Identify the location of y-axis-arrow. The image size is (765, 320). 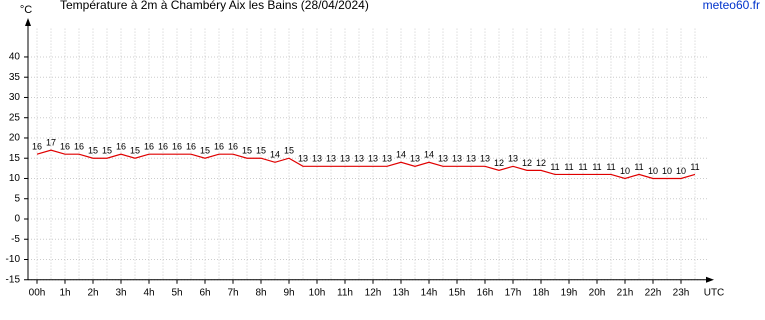
(28, 22).